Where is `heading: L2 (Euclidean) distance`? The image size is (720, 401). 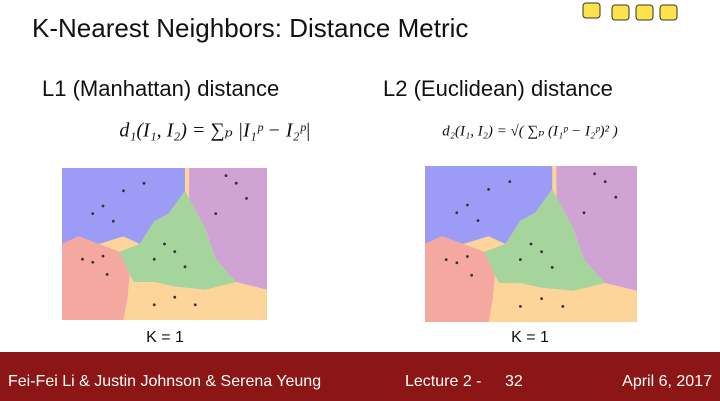 heading: L2 (Euclidean) distance is located at coordinates (498, 88).